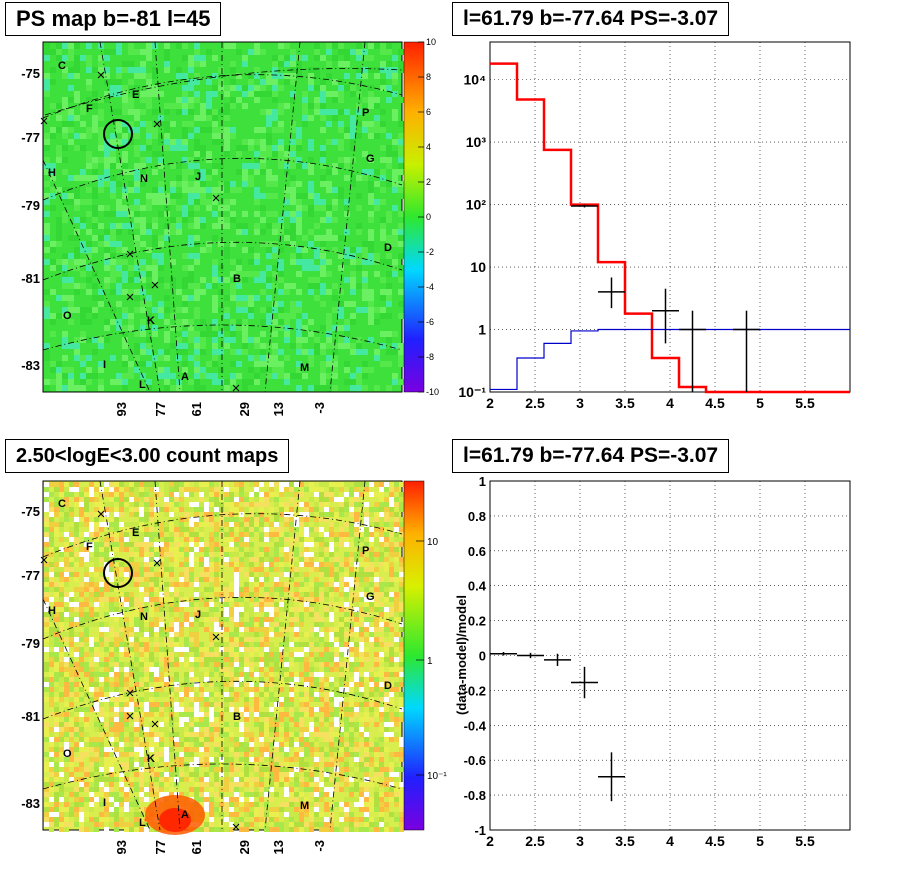 The image size is (898, 875). I want to click on residual-xtick-label: 3, so click(580, 841).